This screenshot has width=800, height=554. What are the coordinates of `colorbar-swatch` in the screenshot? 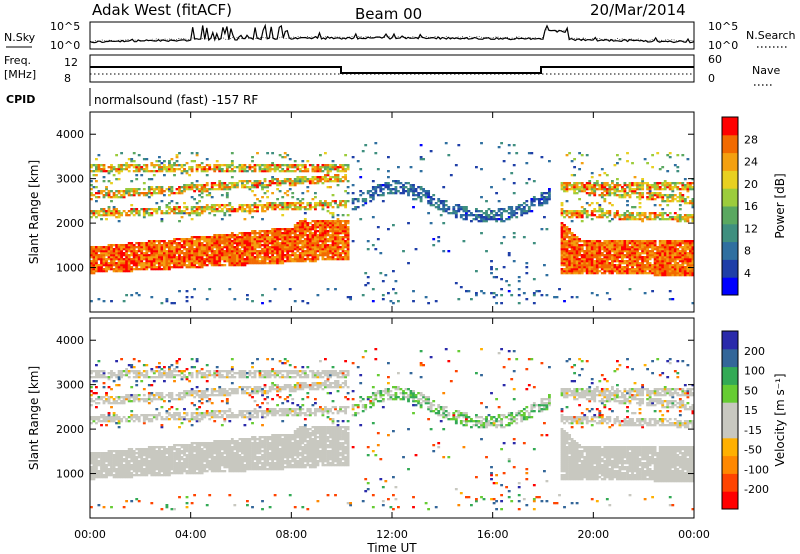 It's located at (730, 286).